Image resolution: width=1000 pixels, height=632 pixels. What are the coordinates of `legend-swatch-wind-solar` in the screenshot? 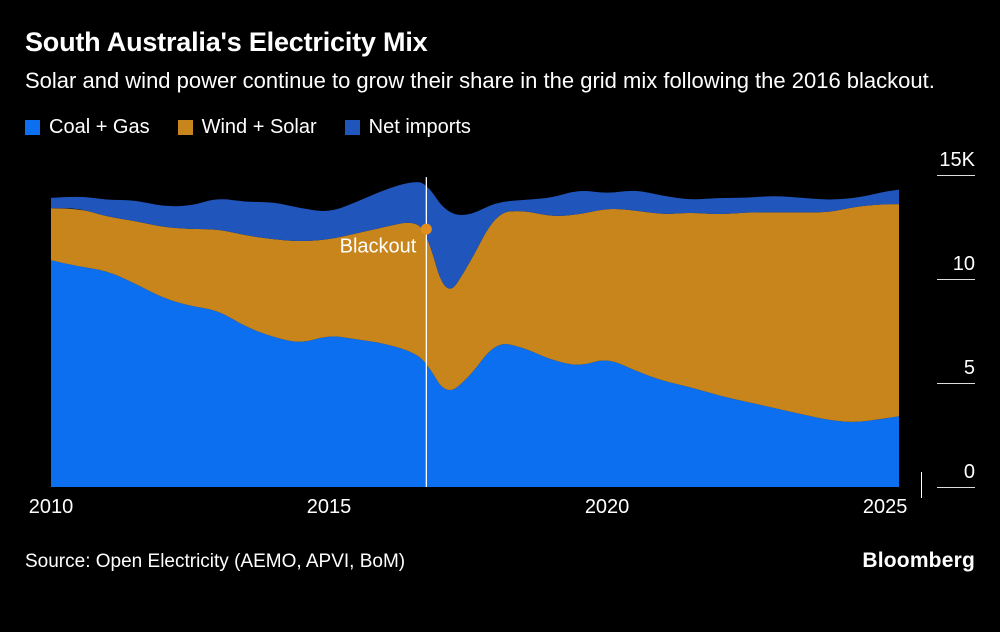 It's located at (185, 127).